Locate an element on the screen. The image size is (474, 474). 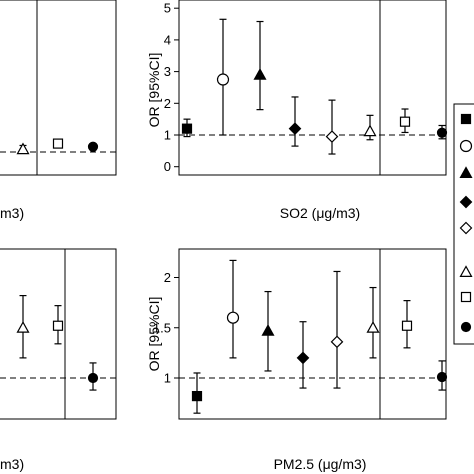
xlabel-top-right: SO2 (μg/m3) is located at coordinates (320, 213).